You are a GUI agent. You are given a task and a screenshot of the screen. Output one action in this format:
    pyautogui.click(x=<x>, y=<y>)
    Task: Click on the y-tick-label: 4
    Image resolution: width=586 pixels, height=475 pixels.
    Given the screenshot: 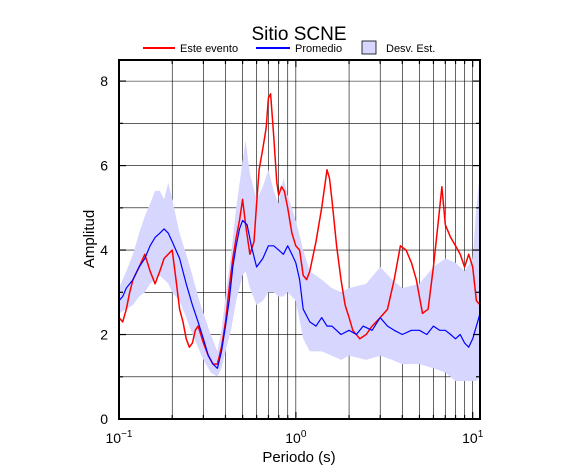 What is the action you would take?
    pyautogui.click(x=104, y=250)
    